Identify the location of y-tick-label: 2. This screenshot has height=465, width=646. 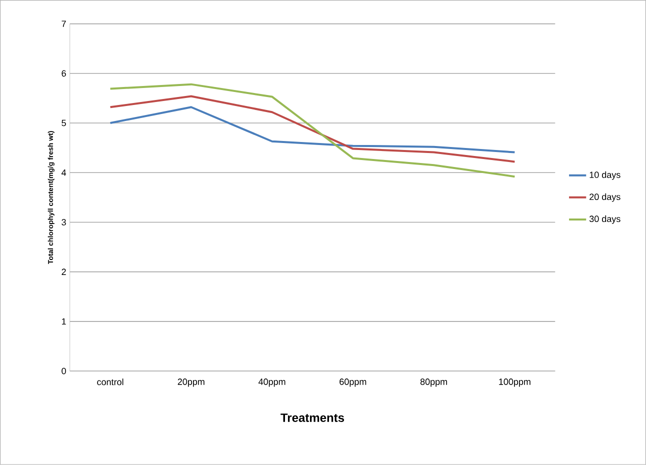
(64, 272).